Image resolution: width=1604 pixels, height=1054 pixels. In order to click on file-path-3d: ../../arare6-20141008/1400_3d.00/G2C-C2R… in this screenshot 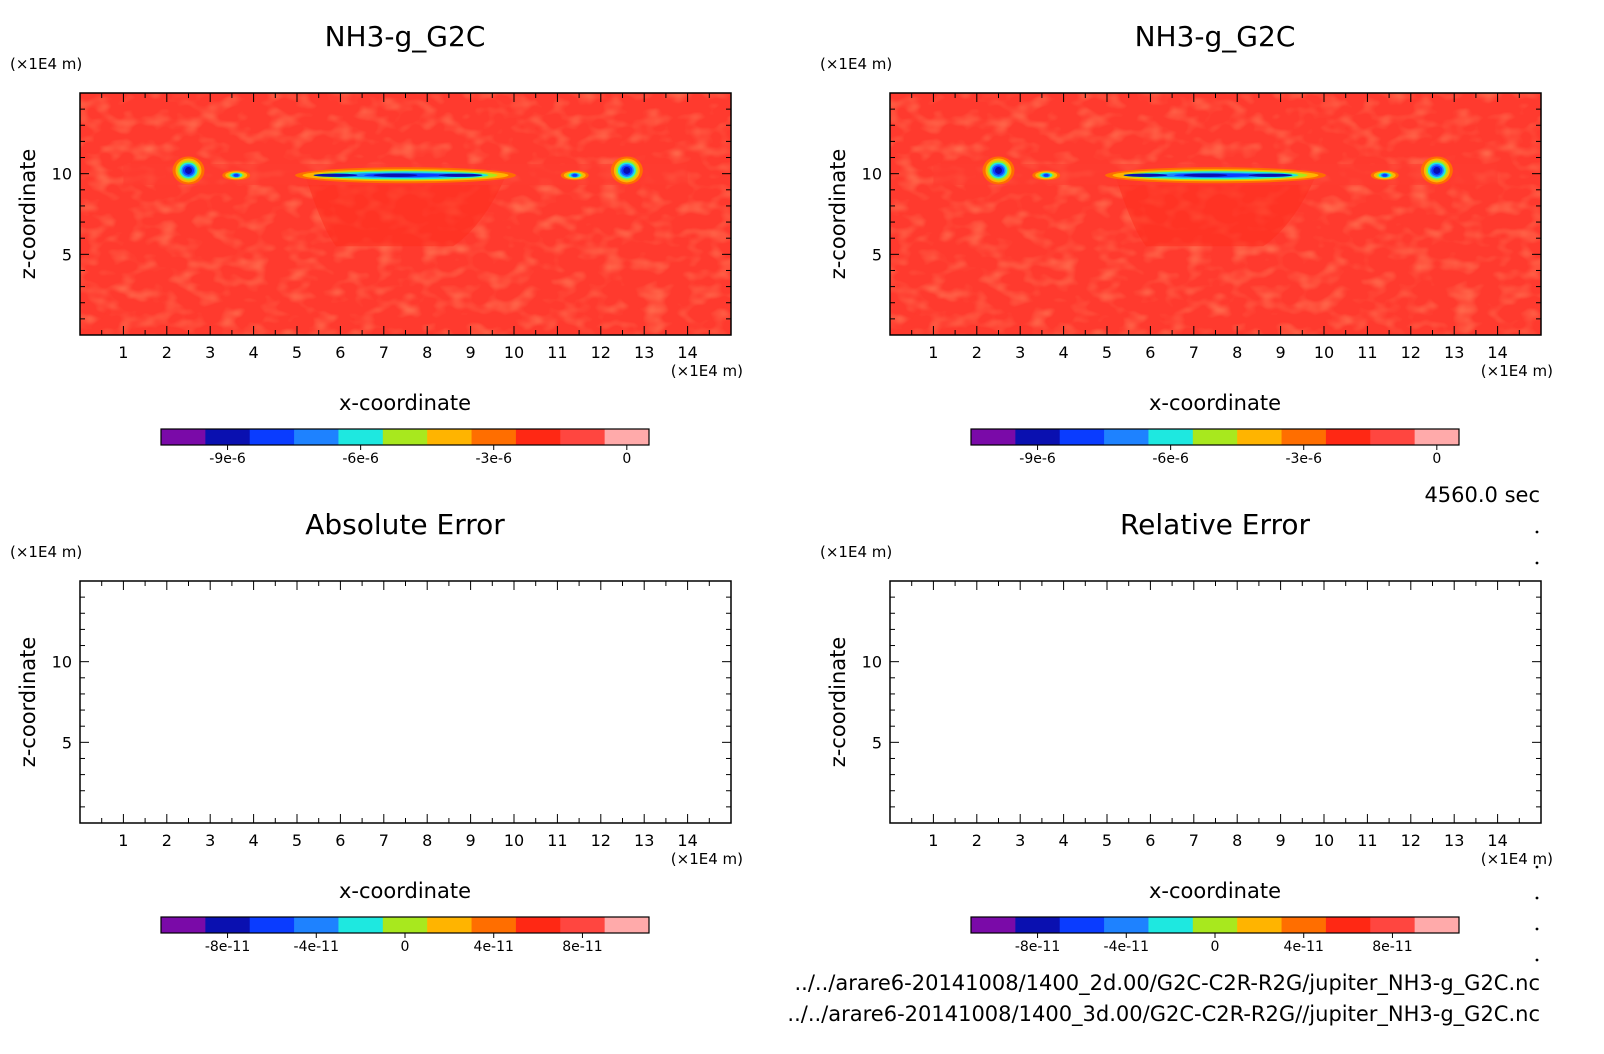, I will do `click(1163, 1014)`.